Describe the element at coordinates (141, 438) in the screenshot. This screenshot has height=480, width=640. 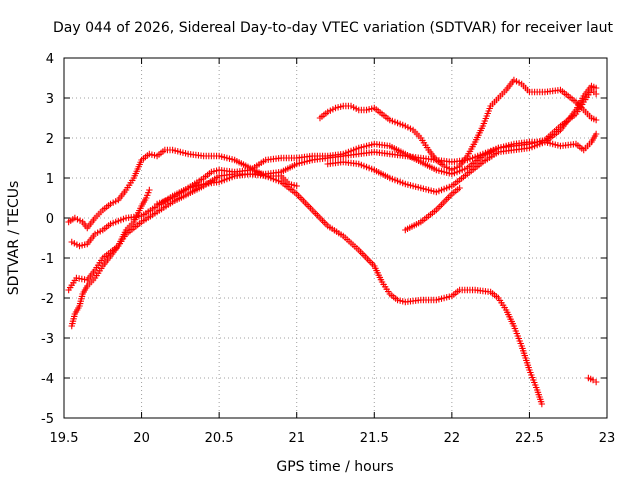
I see `x-tick-label: 20` at that location.